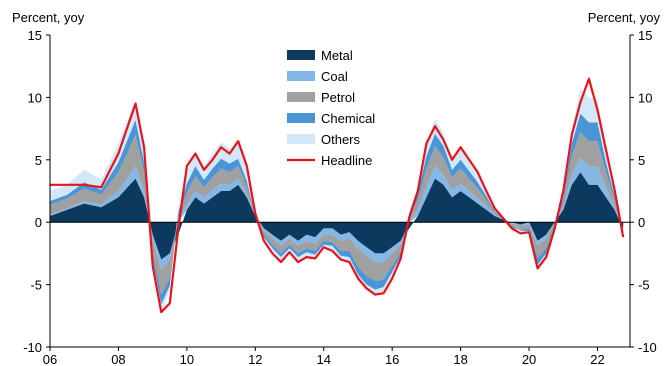  What do you see at coordinates (623, 17) in the screenshot?
I see `y-axis-label-right: Percent, yoy` at bounding box center [623, 17].